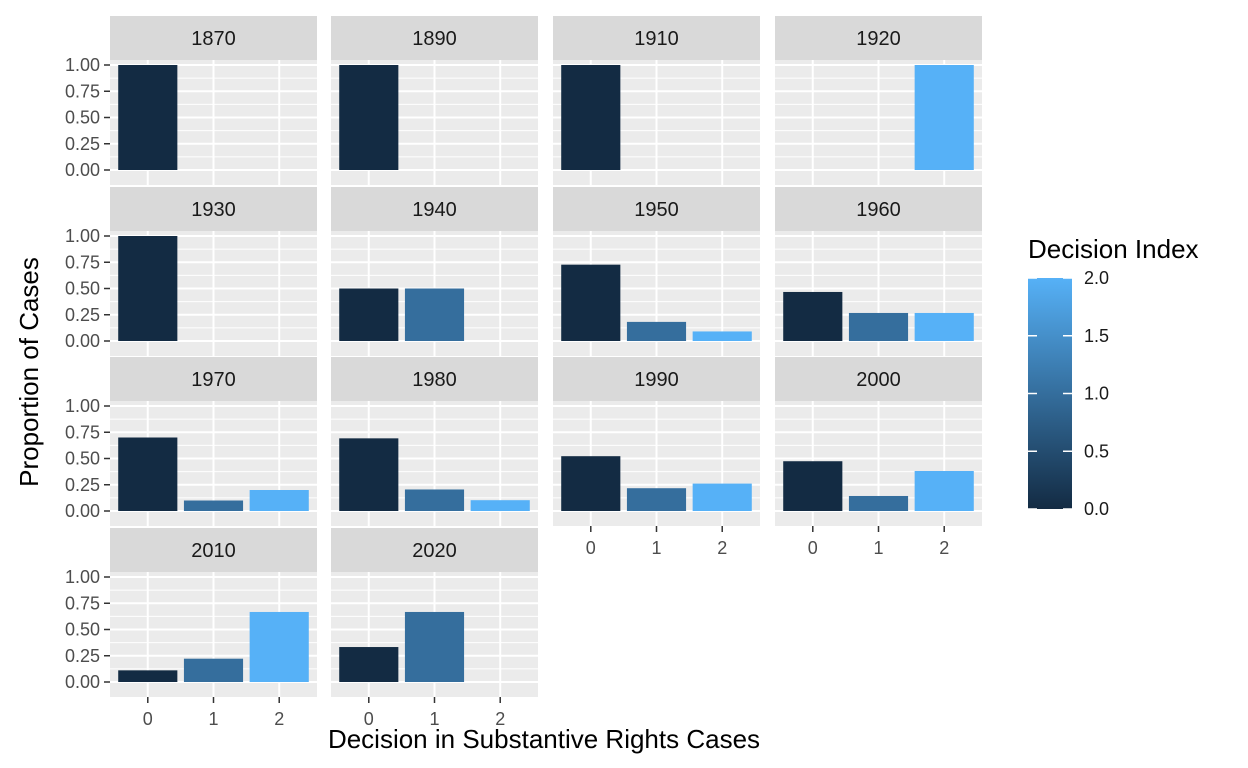 This screenshot has width=1248, height=768. Describe the element at coordinates (1096, 394) in the screenshot. I see `legend-tick-label: 1.0` at that location.